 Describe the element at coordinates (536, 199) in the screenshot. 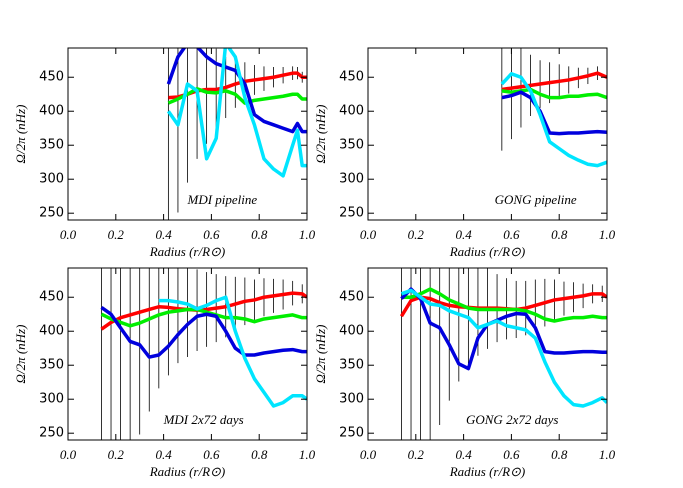

I see `annotation: GONG pipeline` at that location.